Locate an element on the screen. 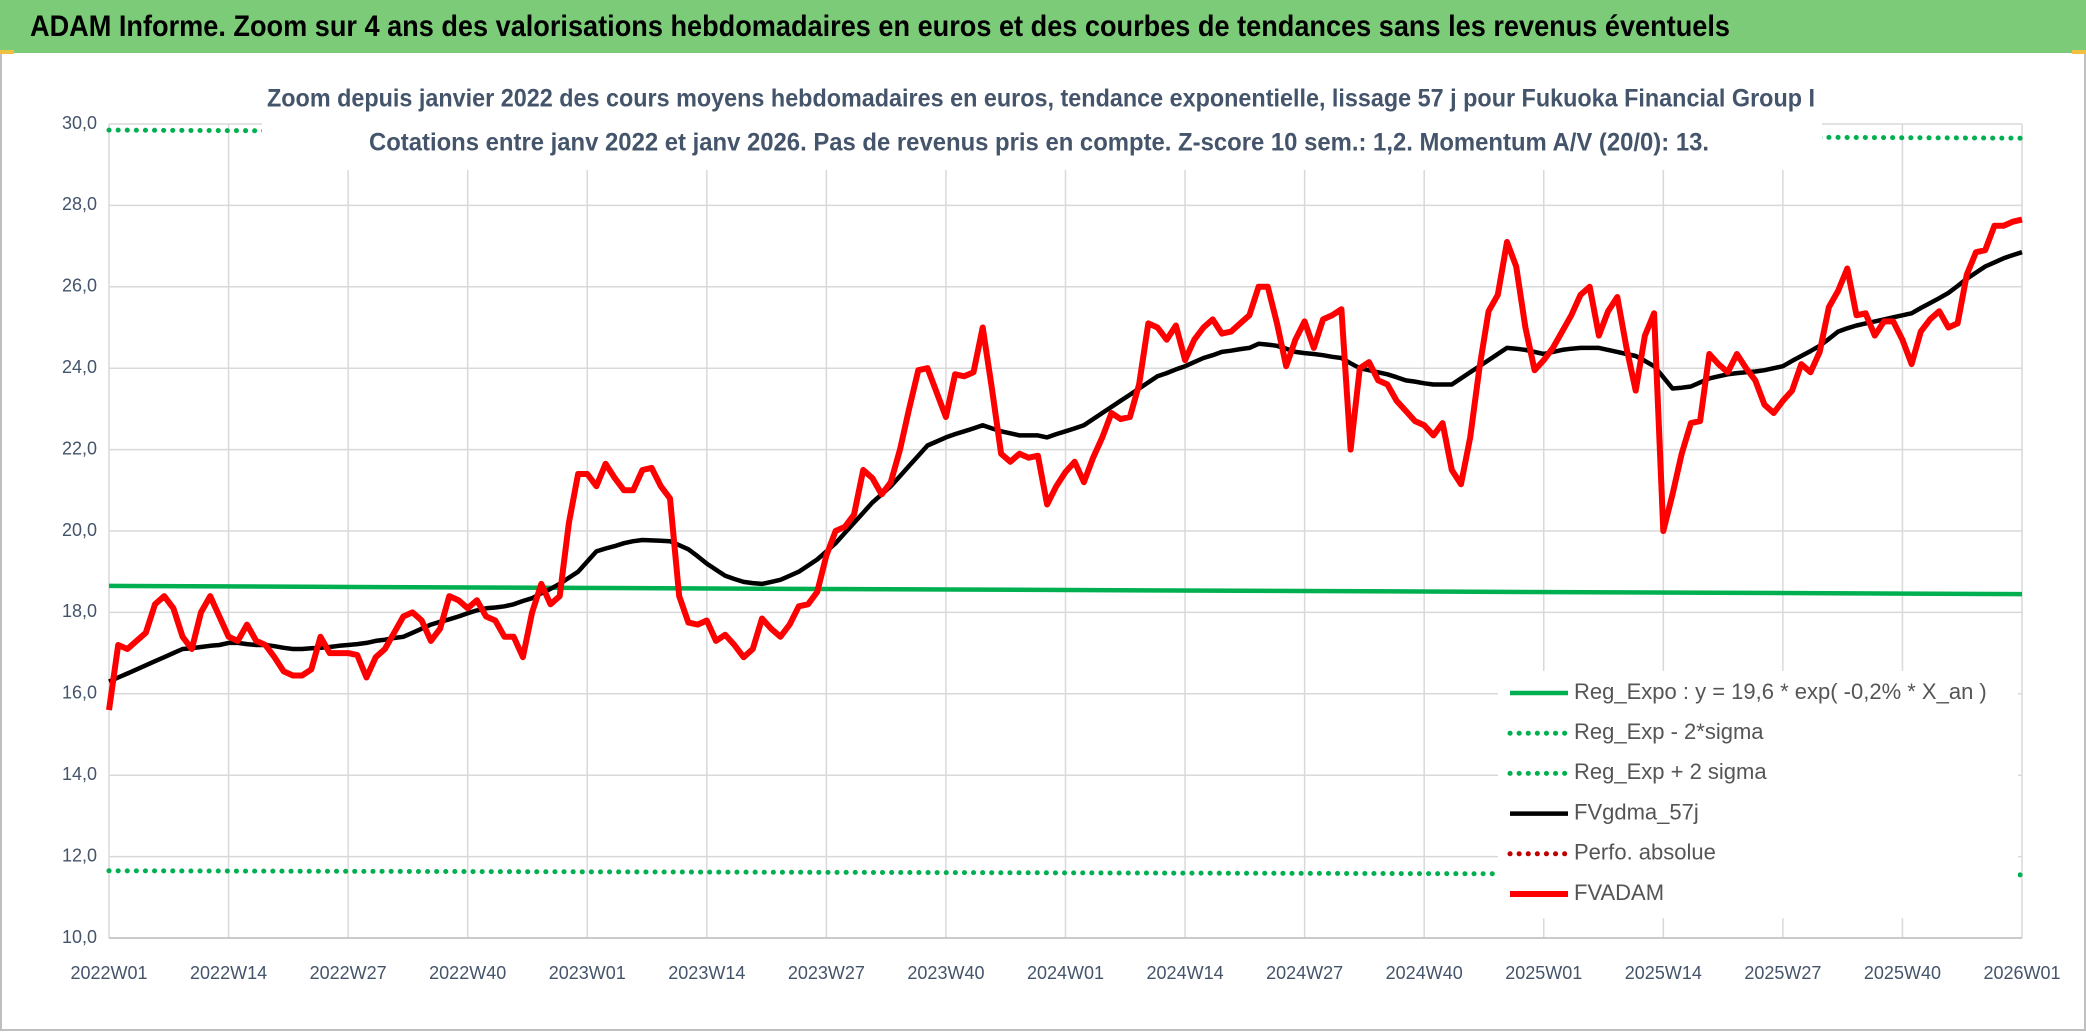 This screenshot has width=2086, height=1036. y-tick-label: 14,0 is located at coordinates (79, 774).